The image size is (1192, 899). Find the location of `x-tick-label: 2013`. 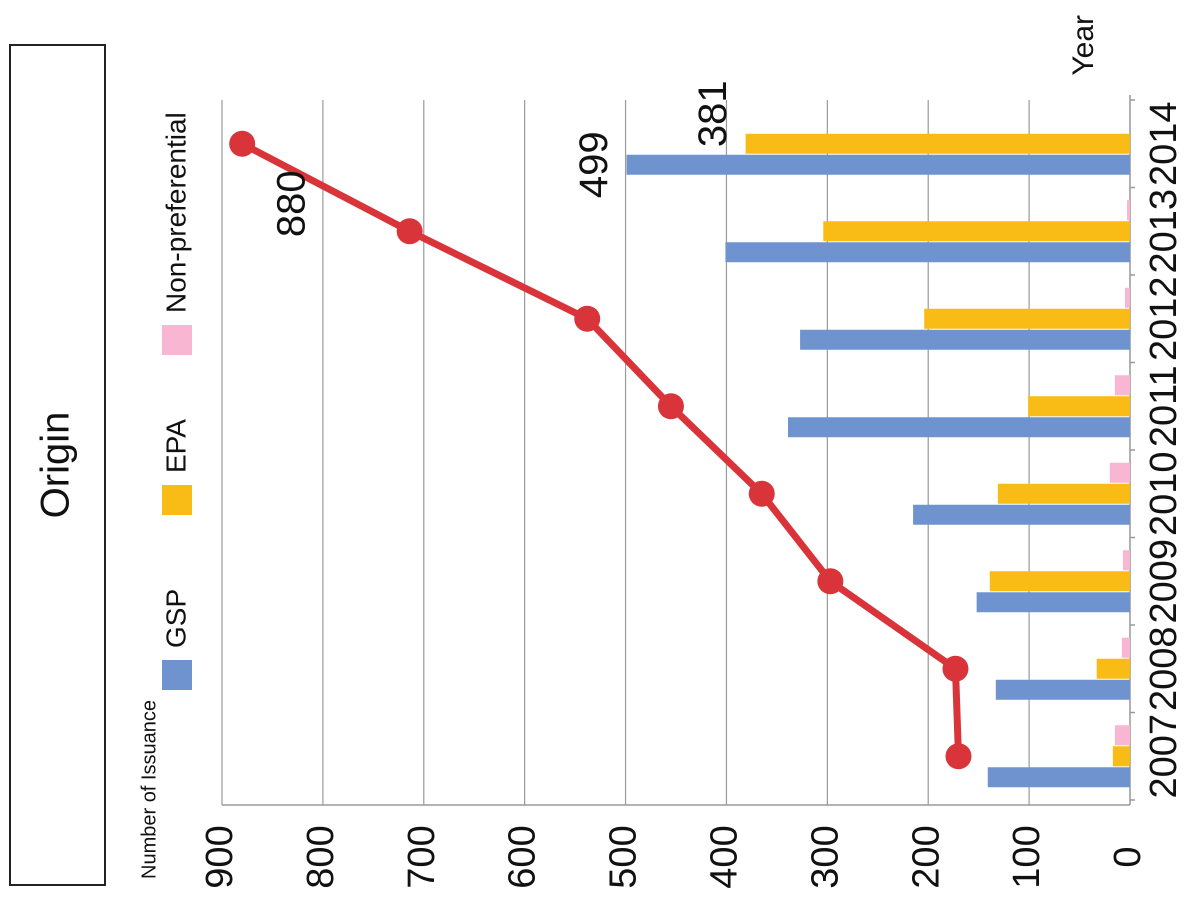

x-tick-label: 2013 is located at coordinates (1164, 231).